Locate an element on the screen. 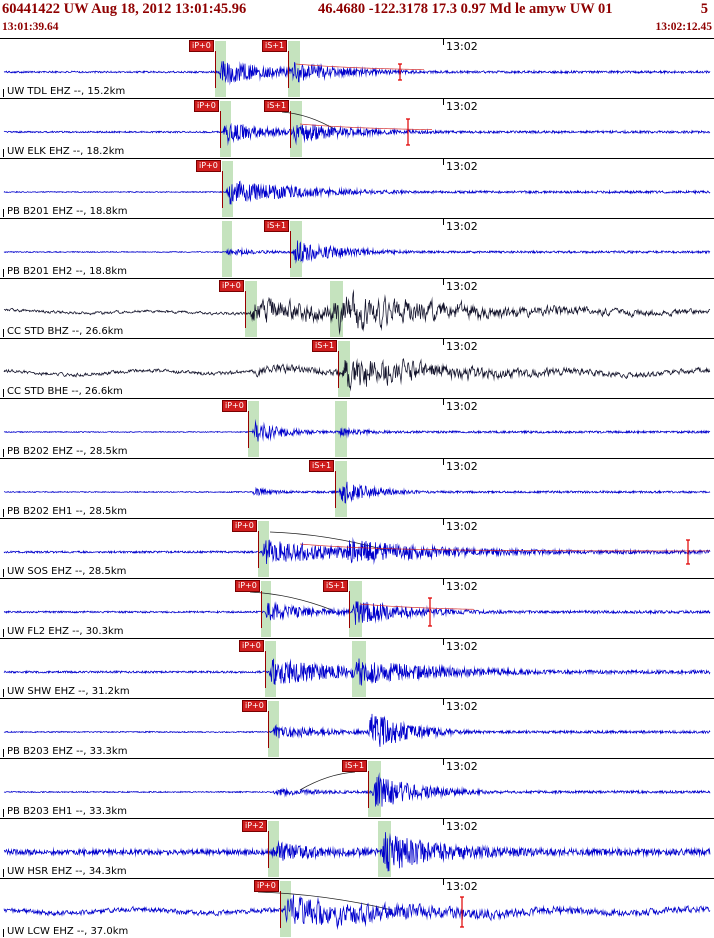  station-label-text: UW ELK EHZ --, 18.2km is located at coordinates (66, 151).